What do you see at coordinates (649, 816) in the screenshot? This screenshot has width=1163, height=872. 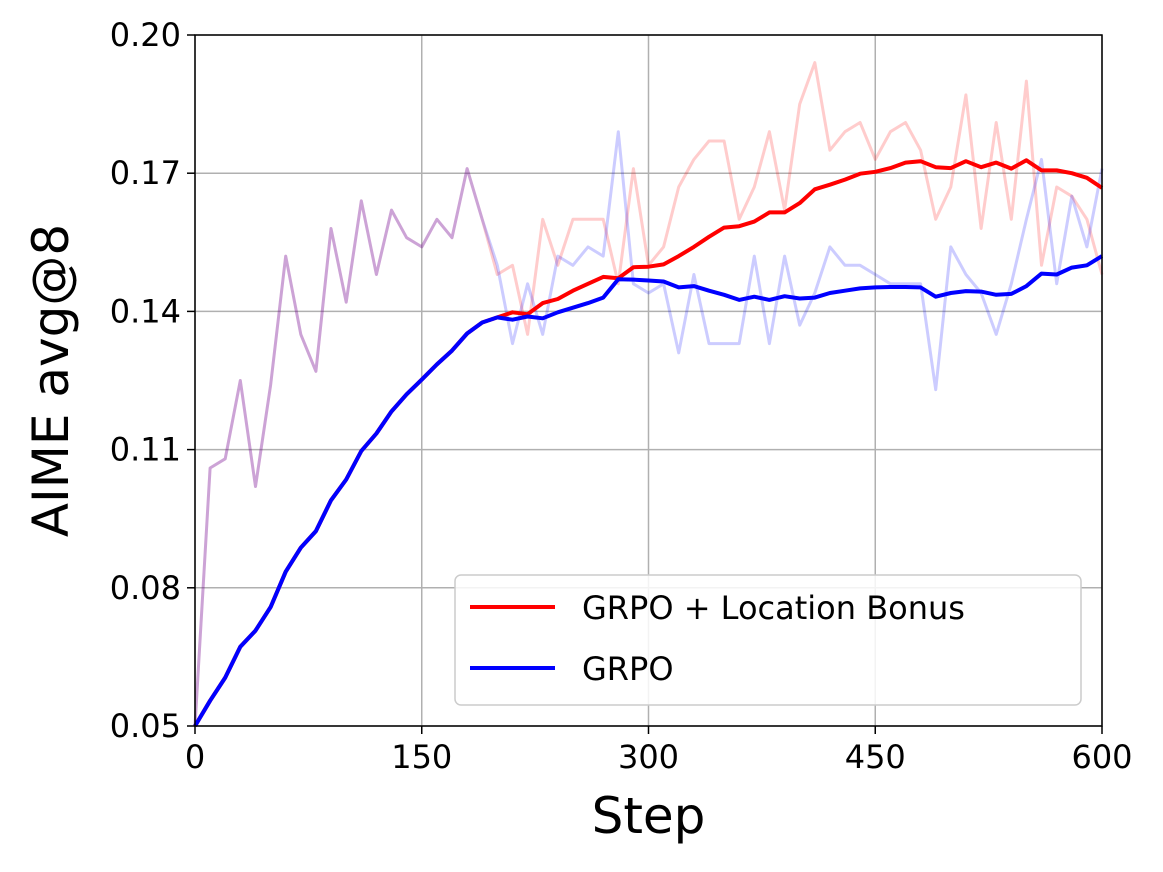 I see `x-axis-title: Step` at bounding box center [649, 816].